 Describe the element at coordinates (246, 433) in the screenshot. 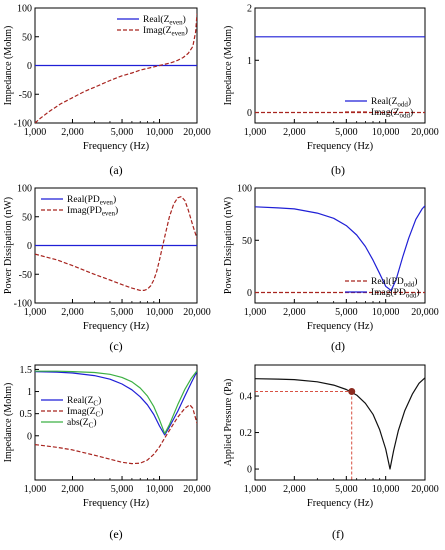

I see `y-tick-label: 0.2` at that location.